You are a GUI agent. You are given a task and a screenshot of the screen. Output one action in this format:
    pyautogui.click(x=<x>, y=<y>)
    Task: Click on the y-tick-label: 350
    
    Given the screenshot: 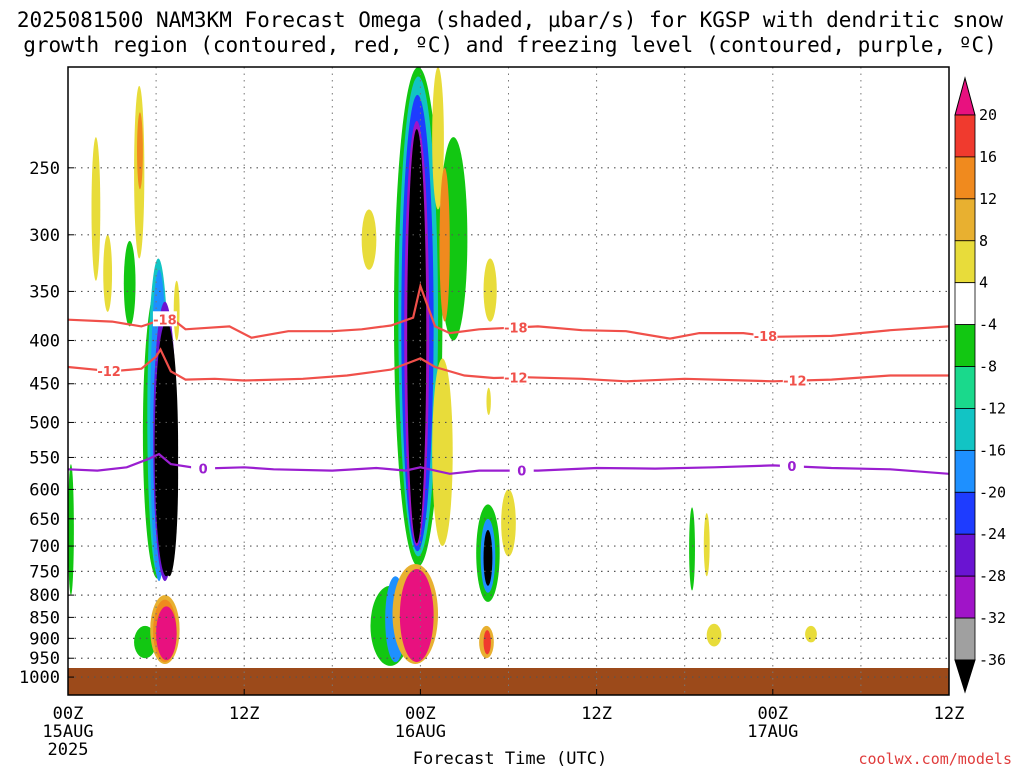 What is the action you would take?
    pyautogui.click(x=44, y=292)
    